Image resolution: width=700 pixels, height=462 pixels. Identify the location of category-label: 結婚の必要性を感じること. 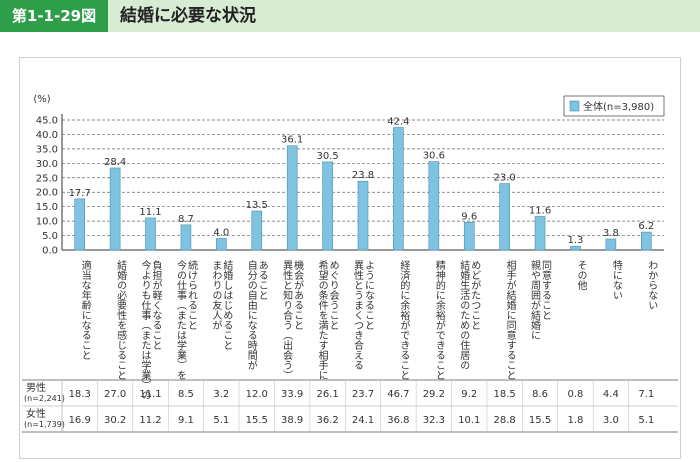
(121, 319).